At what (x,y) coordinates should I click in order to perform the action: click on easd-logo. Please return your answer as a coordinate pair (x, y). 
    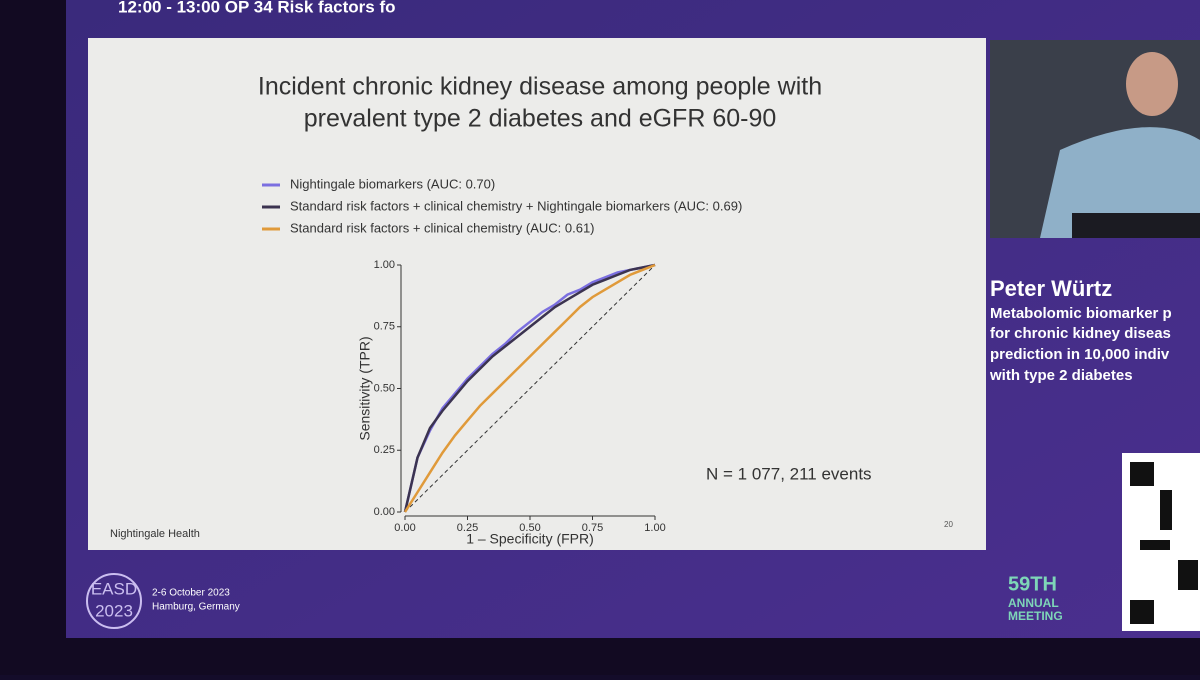
    Looking at the image, I should click on (114, 601).